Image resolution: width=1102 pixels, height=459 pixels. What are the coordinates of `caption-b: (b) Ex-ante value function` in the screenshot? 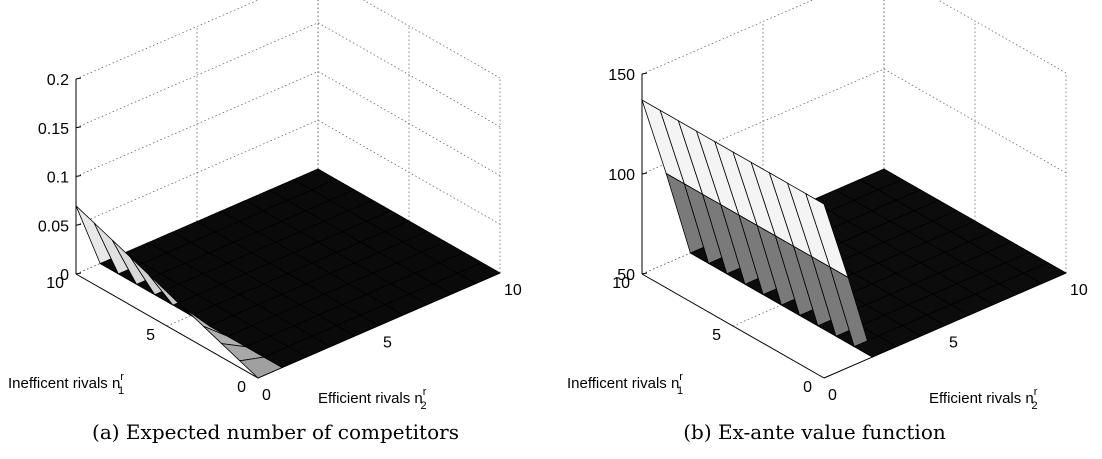 It's located at (814, 432).